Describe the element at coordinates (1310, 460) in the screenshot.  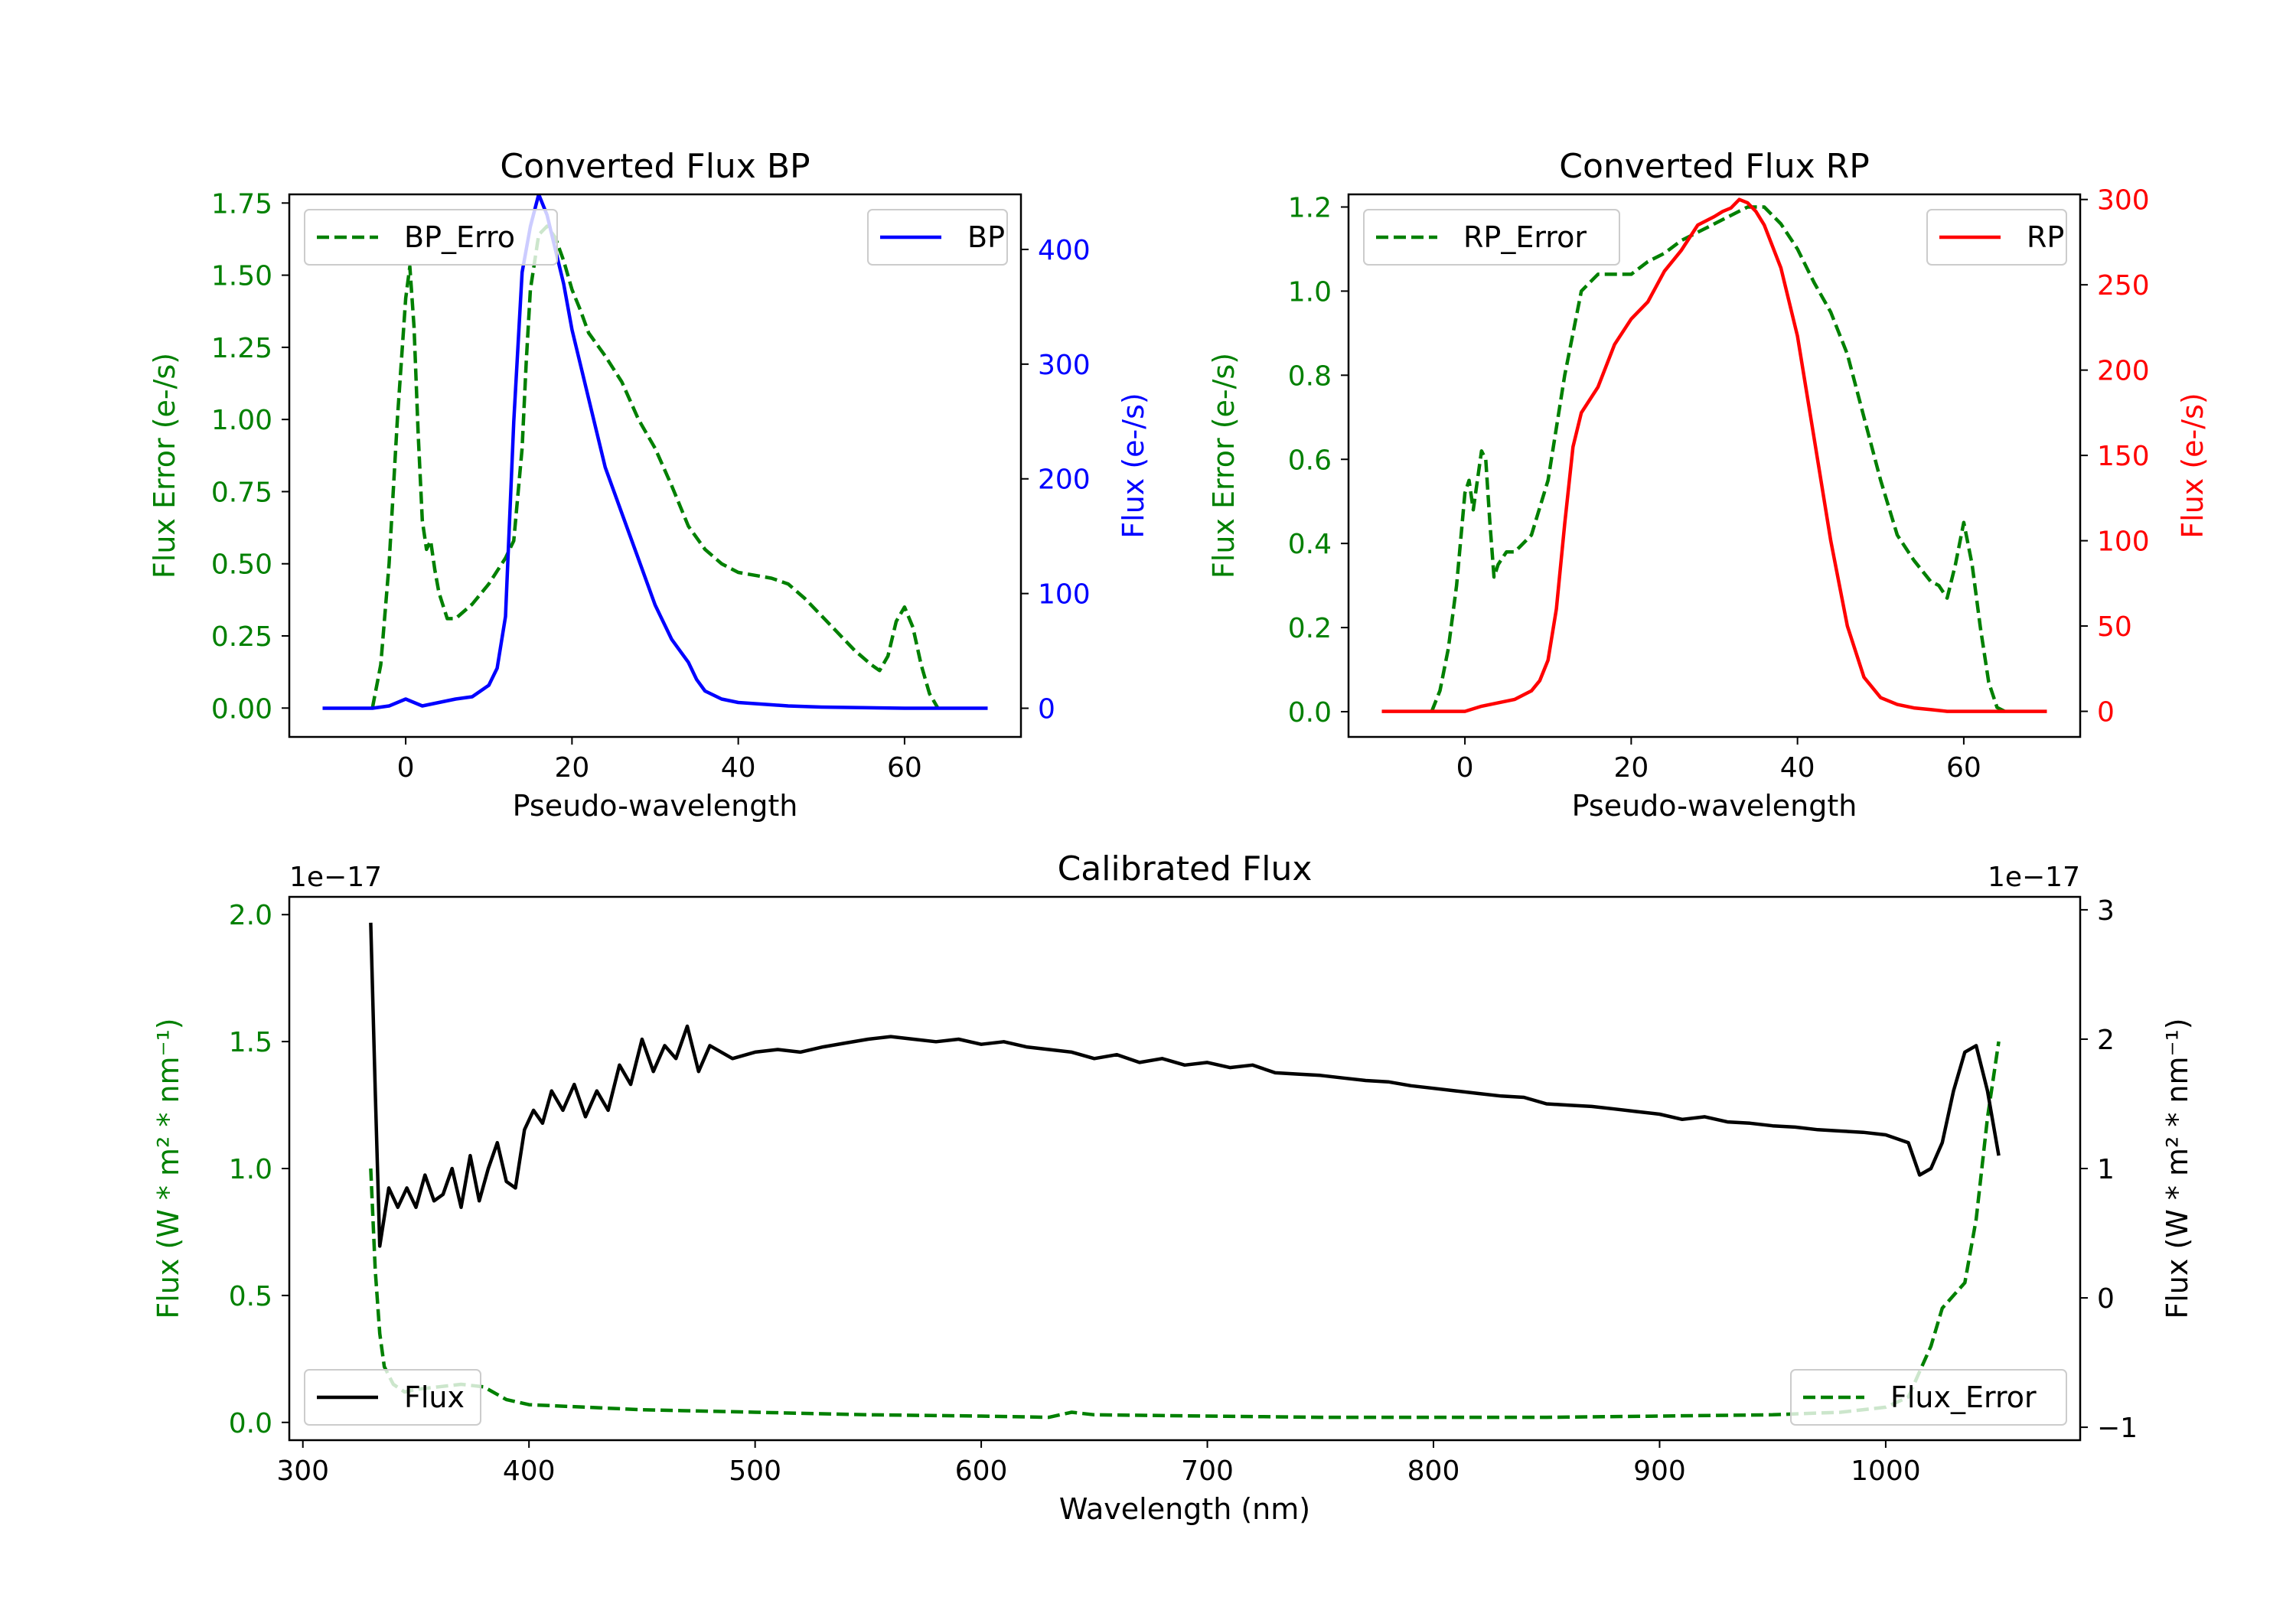
I see `y-left-tick-label: 0.6` at that location.